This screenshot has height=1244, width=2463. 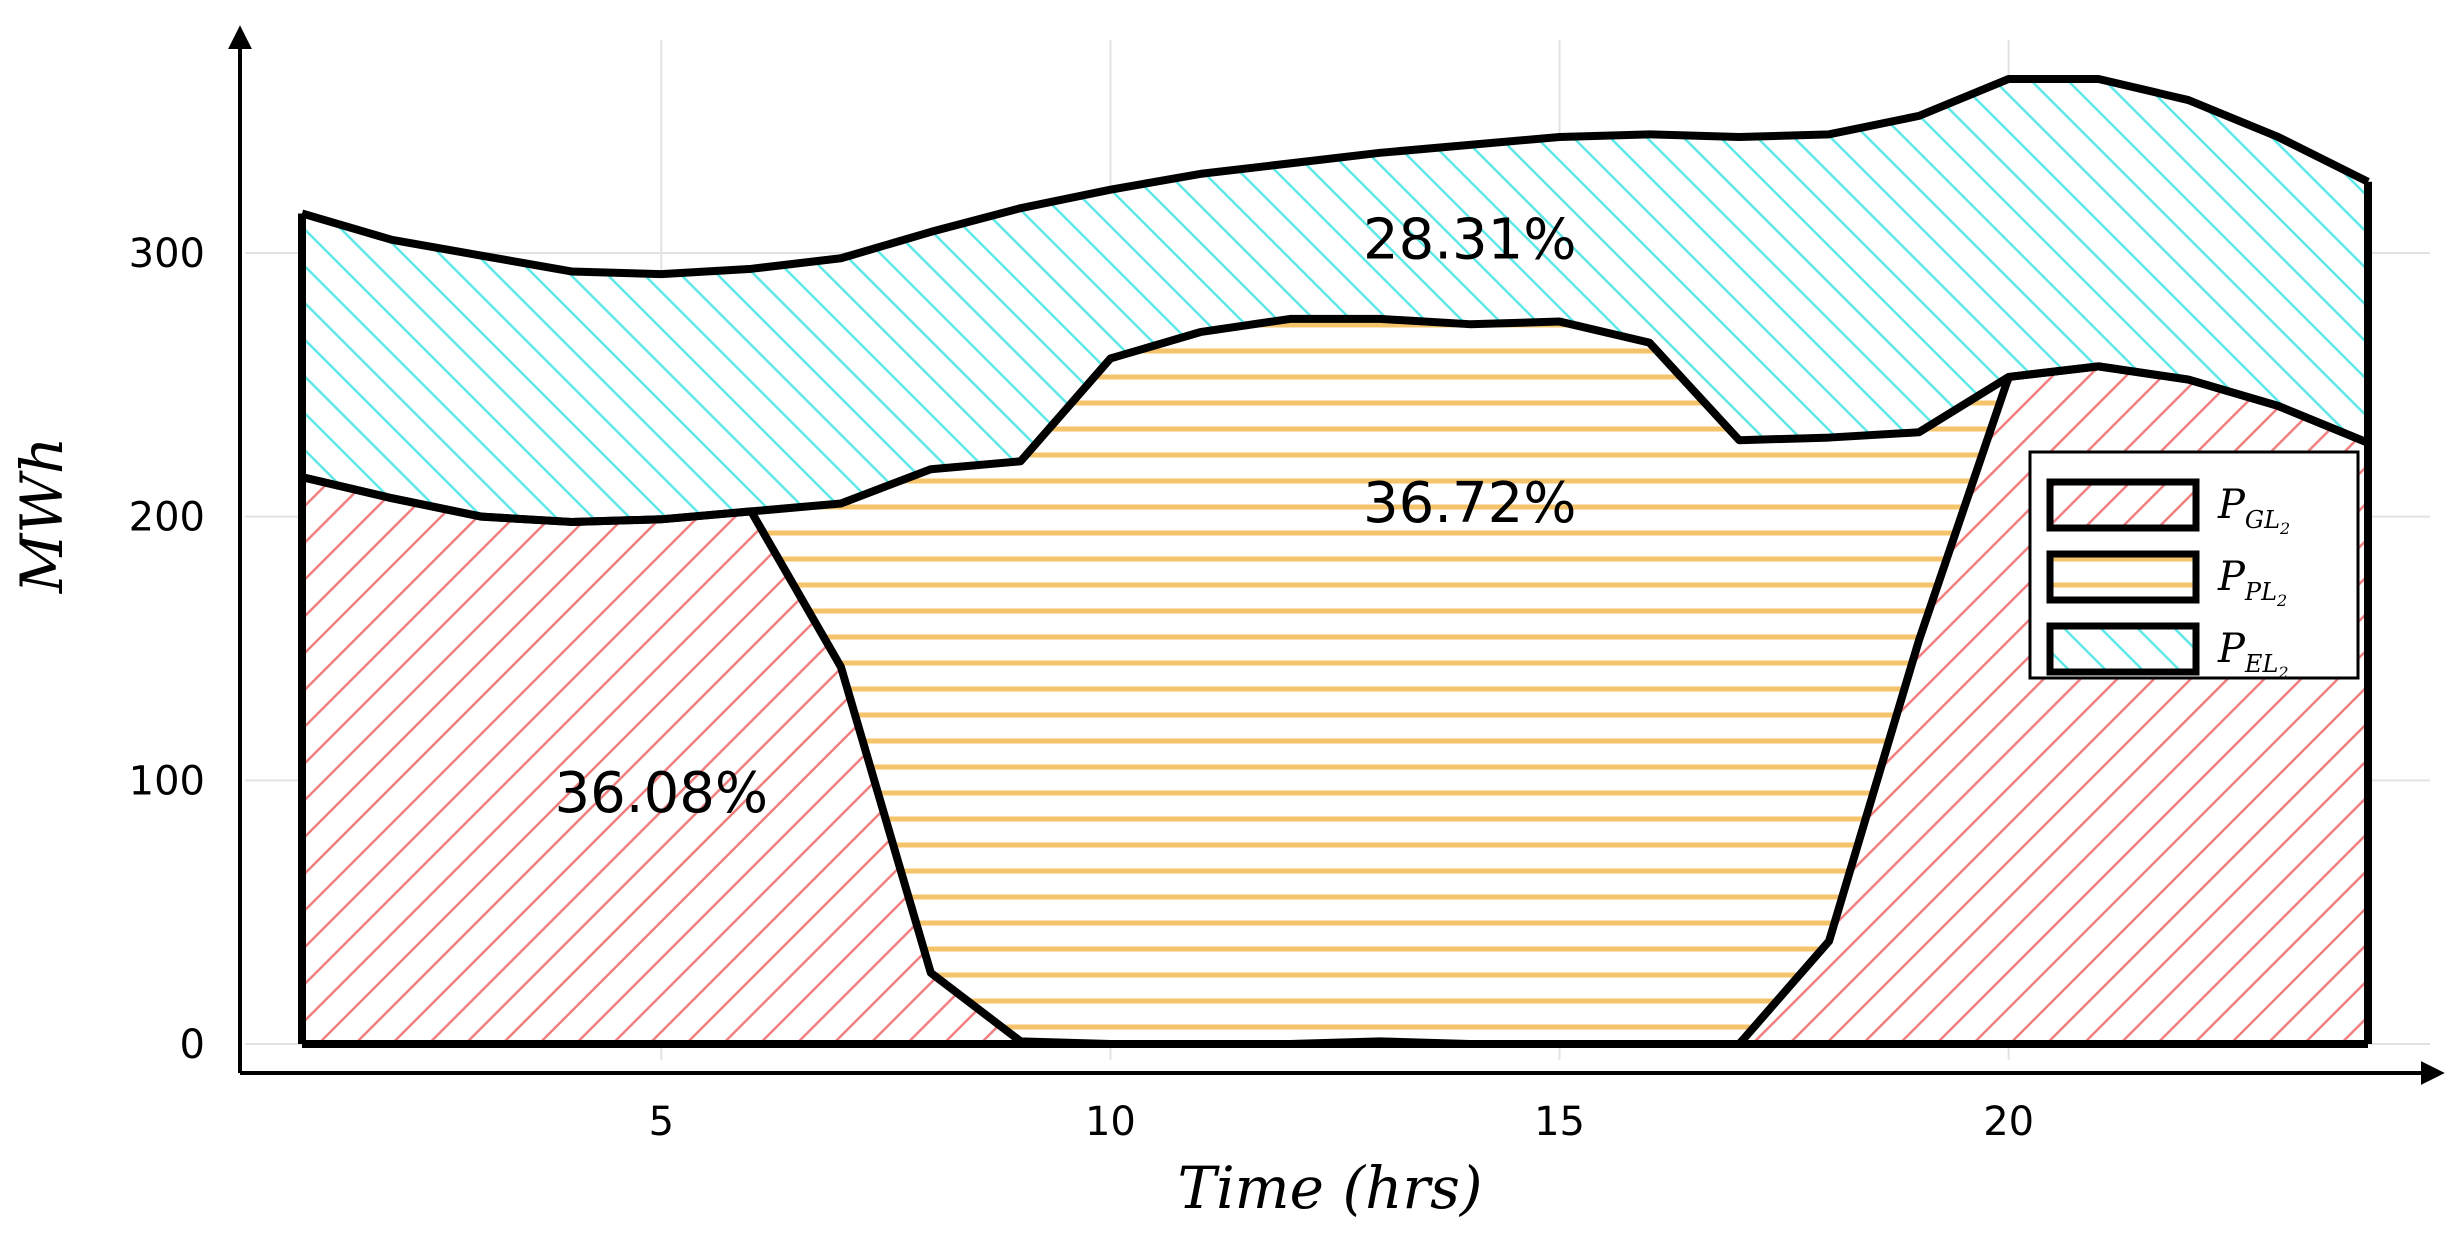 I want to click on area-percentage-label: 28.31%, so click(x=1470, y=239).